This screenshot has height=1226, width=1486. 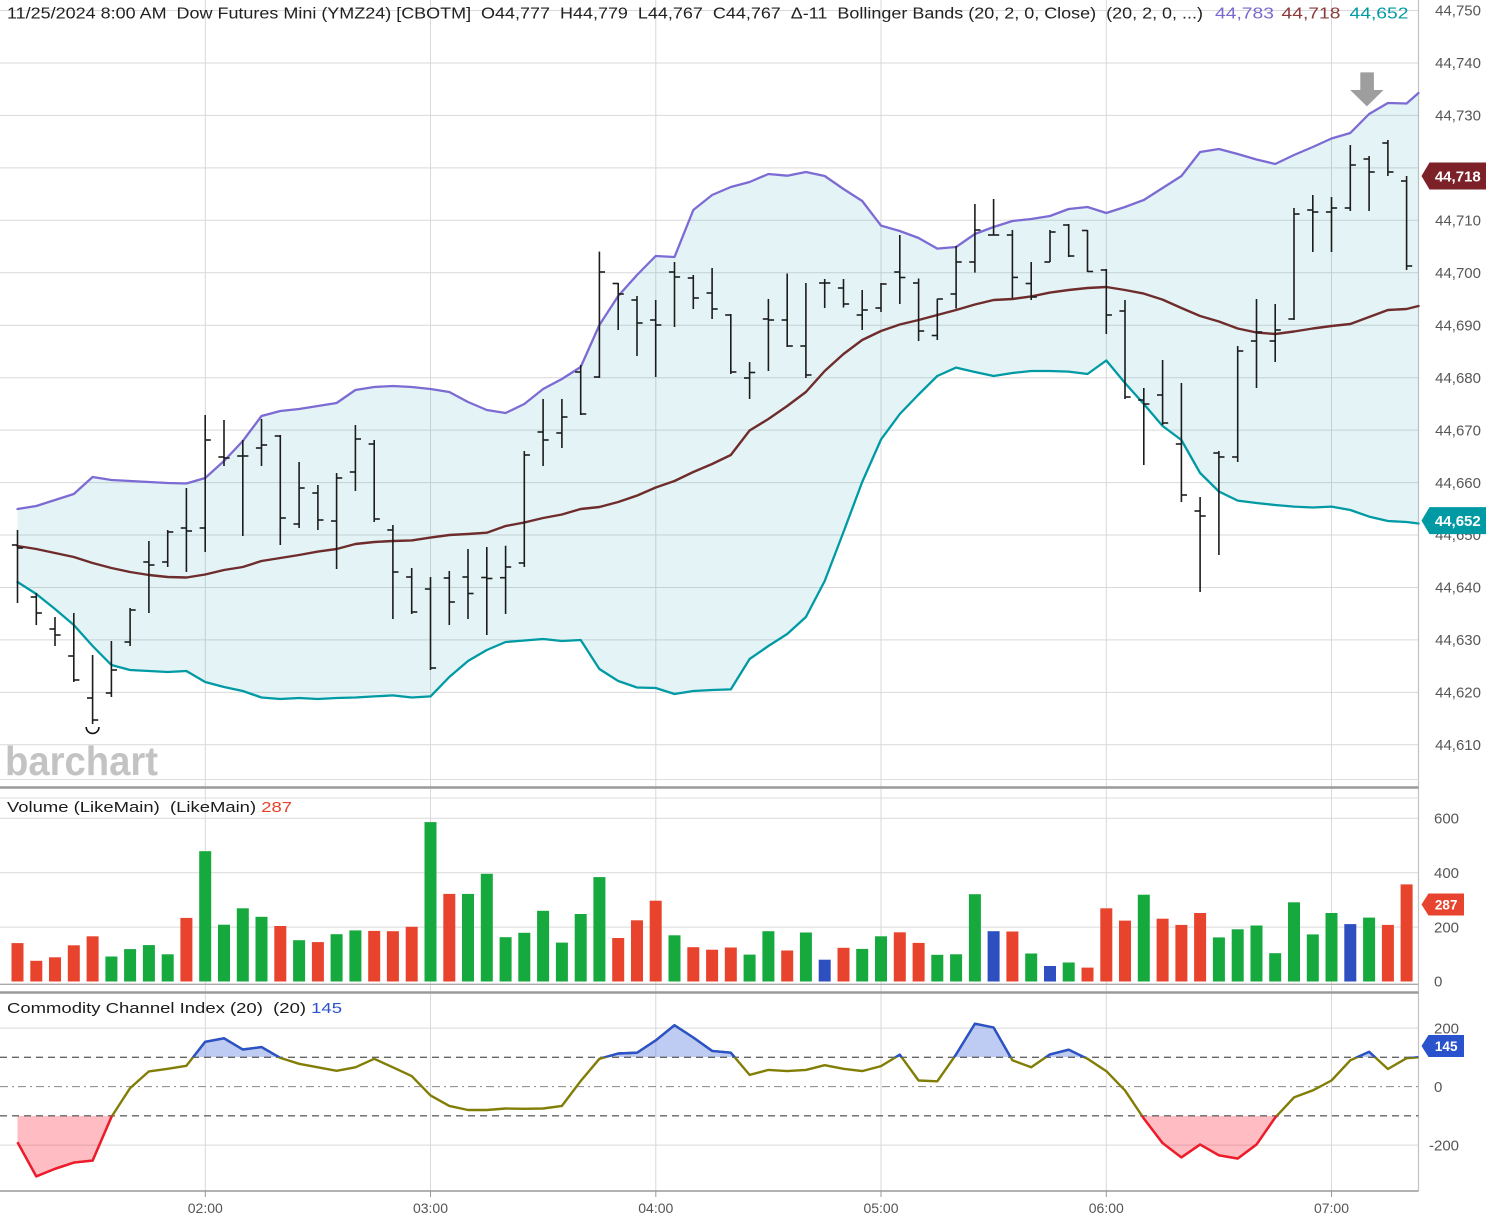 What do you see at coordinates (1446, 873) in the screenshot?
I see `svg-text: 400` at bounding box center [1446, 873].